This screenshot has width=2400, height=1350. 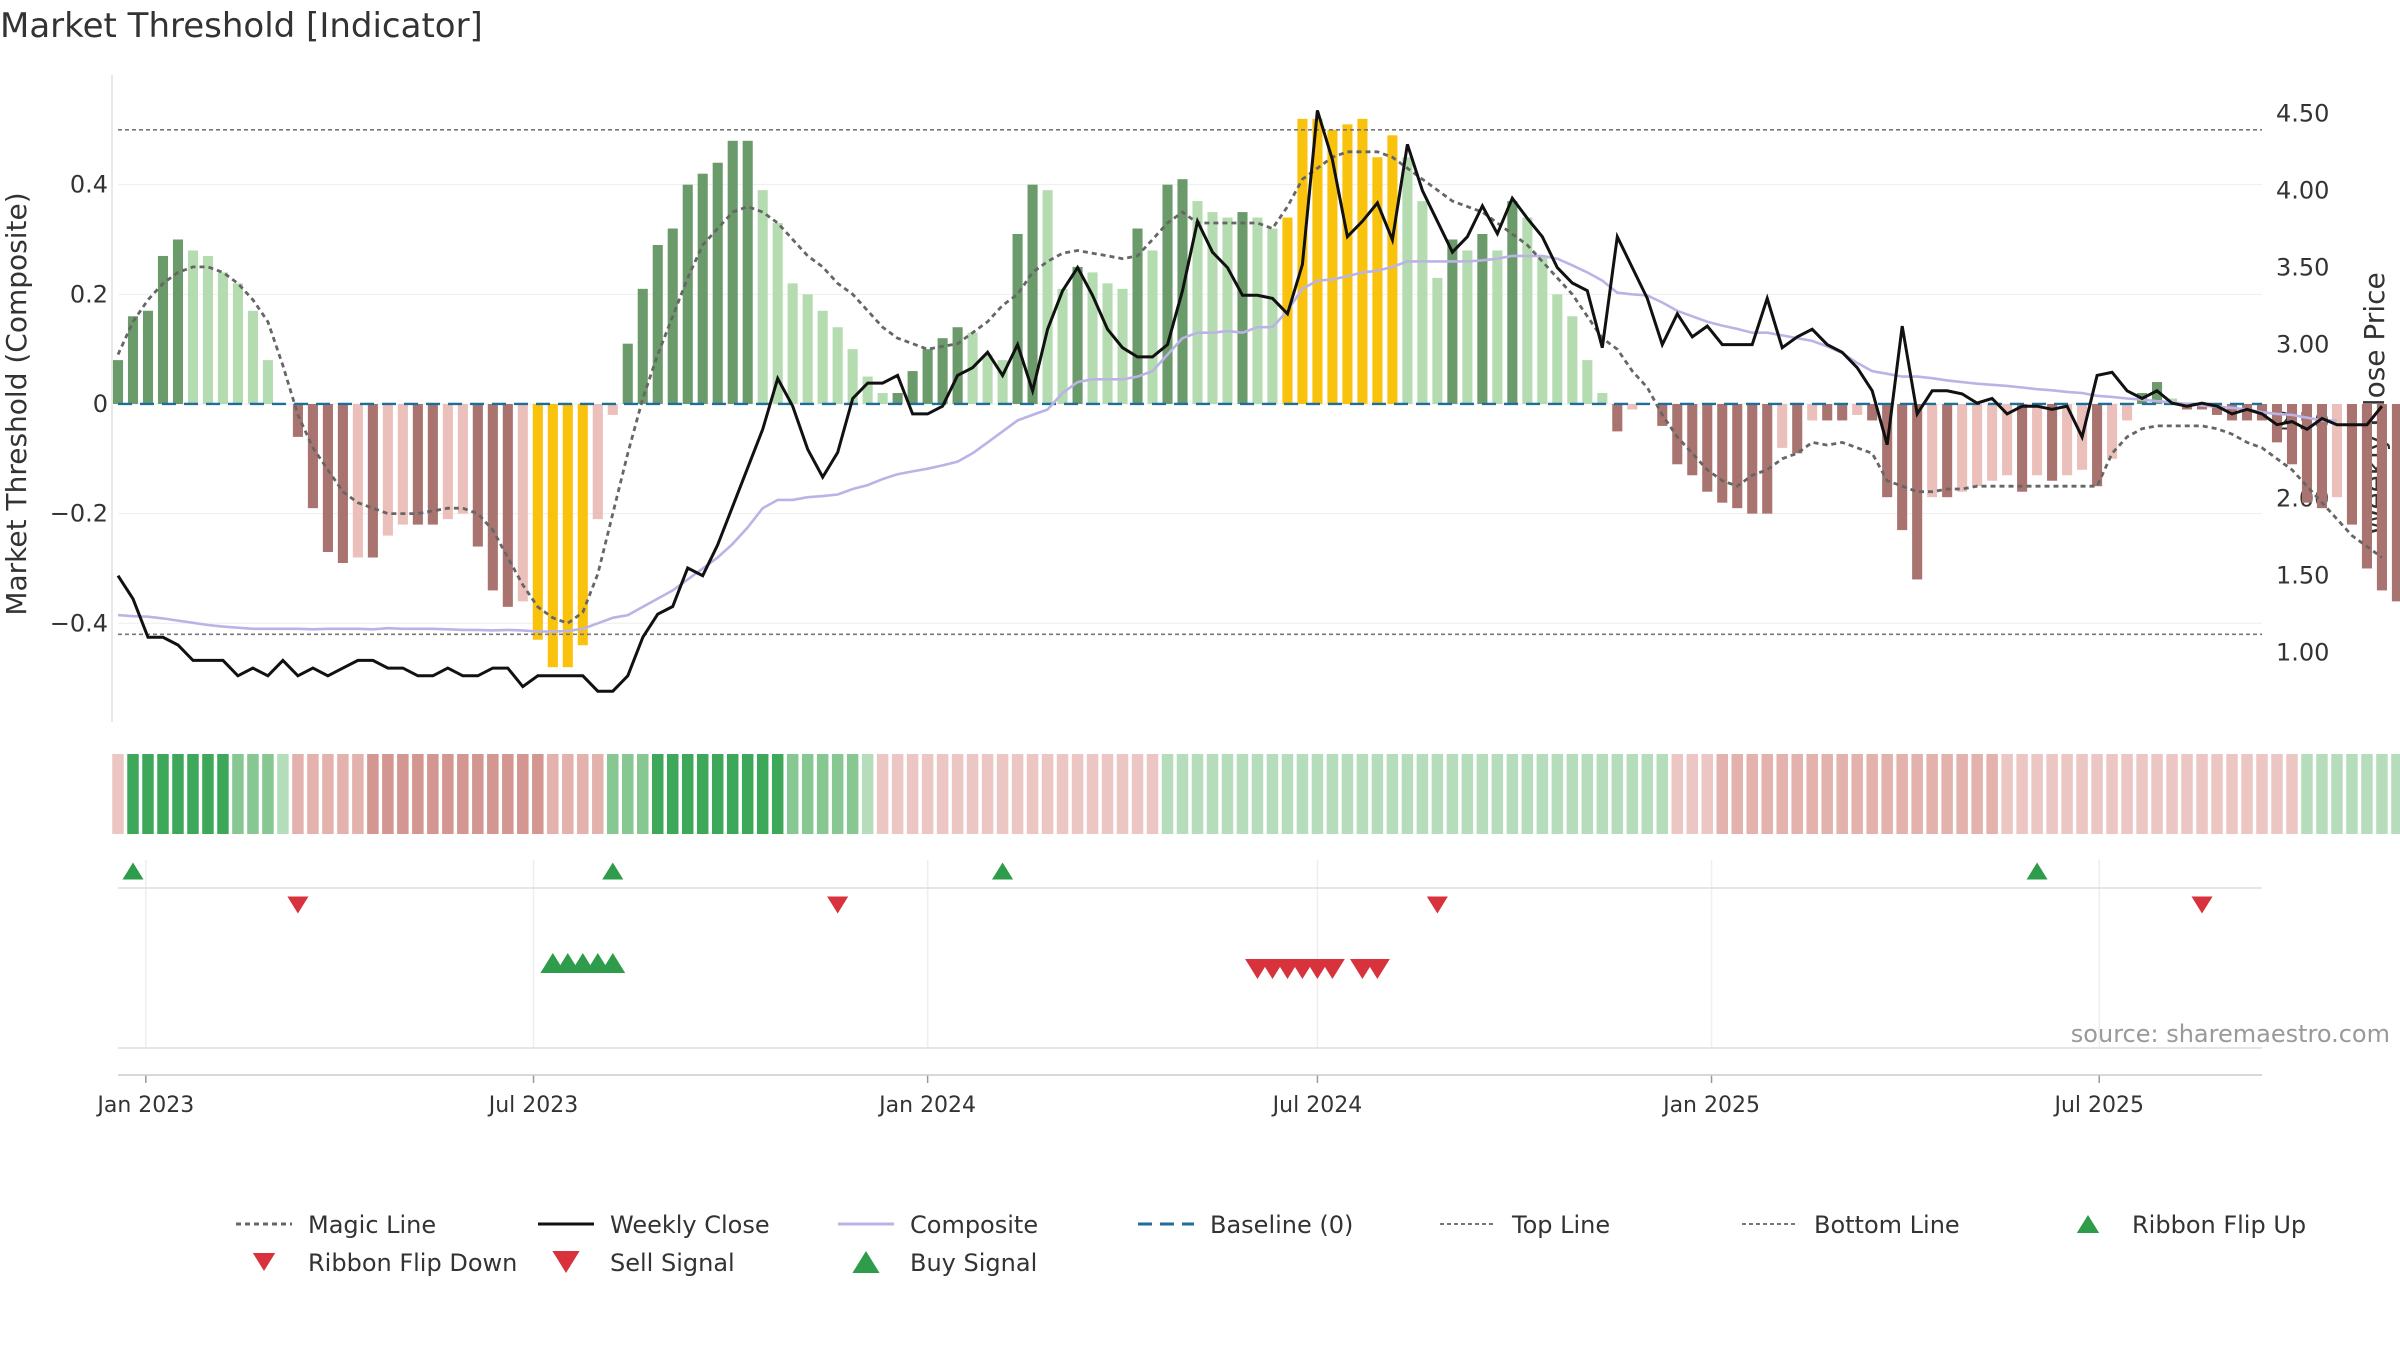 What do you see at coordinates (79, 623) in the screenshot?
I see `y-left-tick-label: −0.4` at bounding box center [79, 623].